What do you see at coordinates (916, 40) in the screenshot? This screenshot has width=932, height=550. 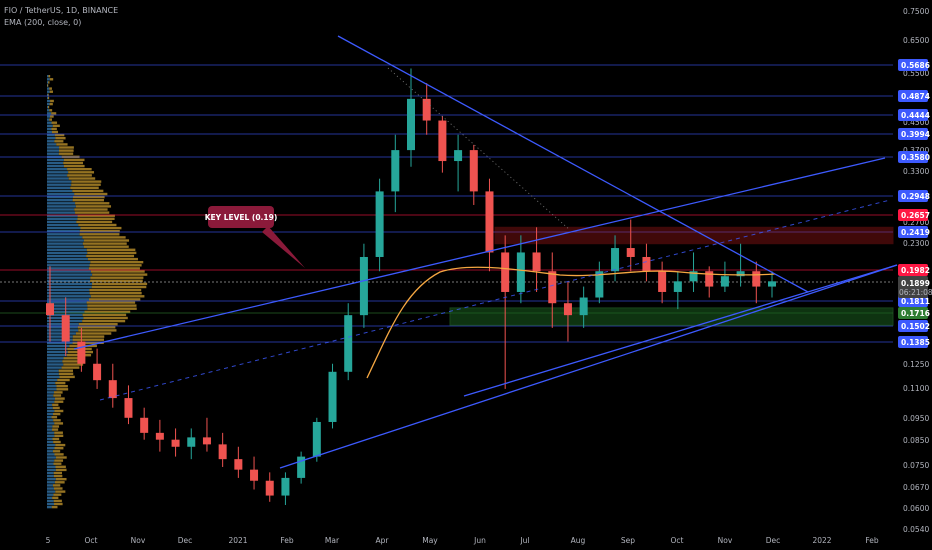 I see `y-tick-label: 0.6500` at bounding box center [916, 40].